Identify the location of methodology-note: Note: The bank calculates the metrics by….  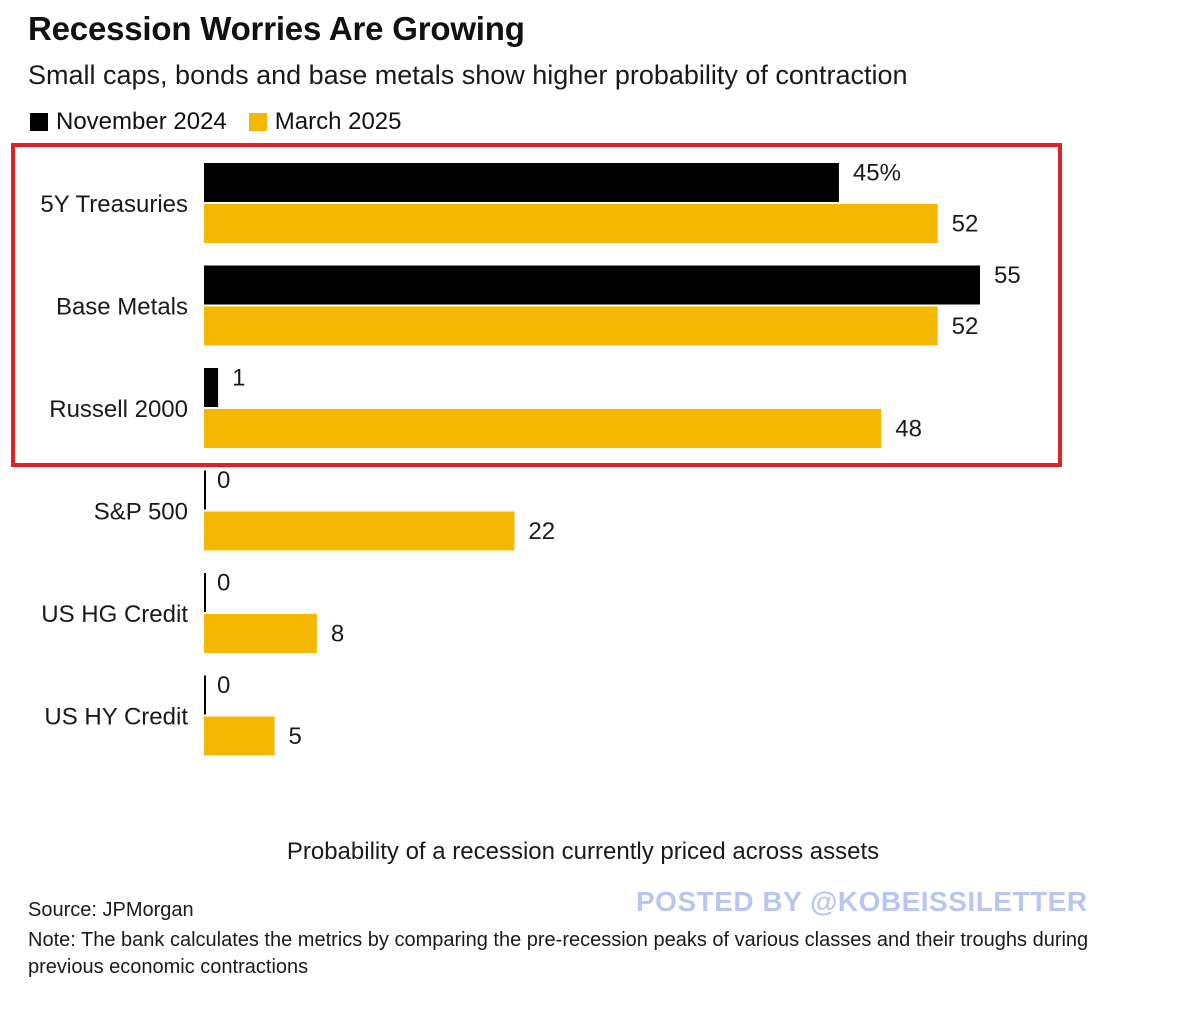
(558, 953).